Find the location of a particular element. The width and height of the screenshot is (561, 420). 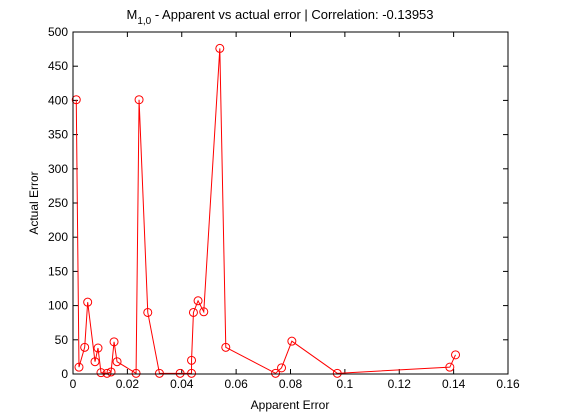

y-tick-label: 350 is located at coordinates (58, 135).